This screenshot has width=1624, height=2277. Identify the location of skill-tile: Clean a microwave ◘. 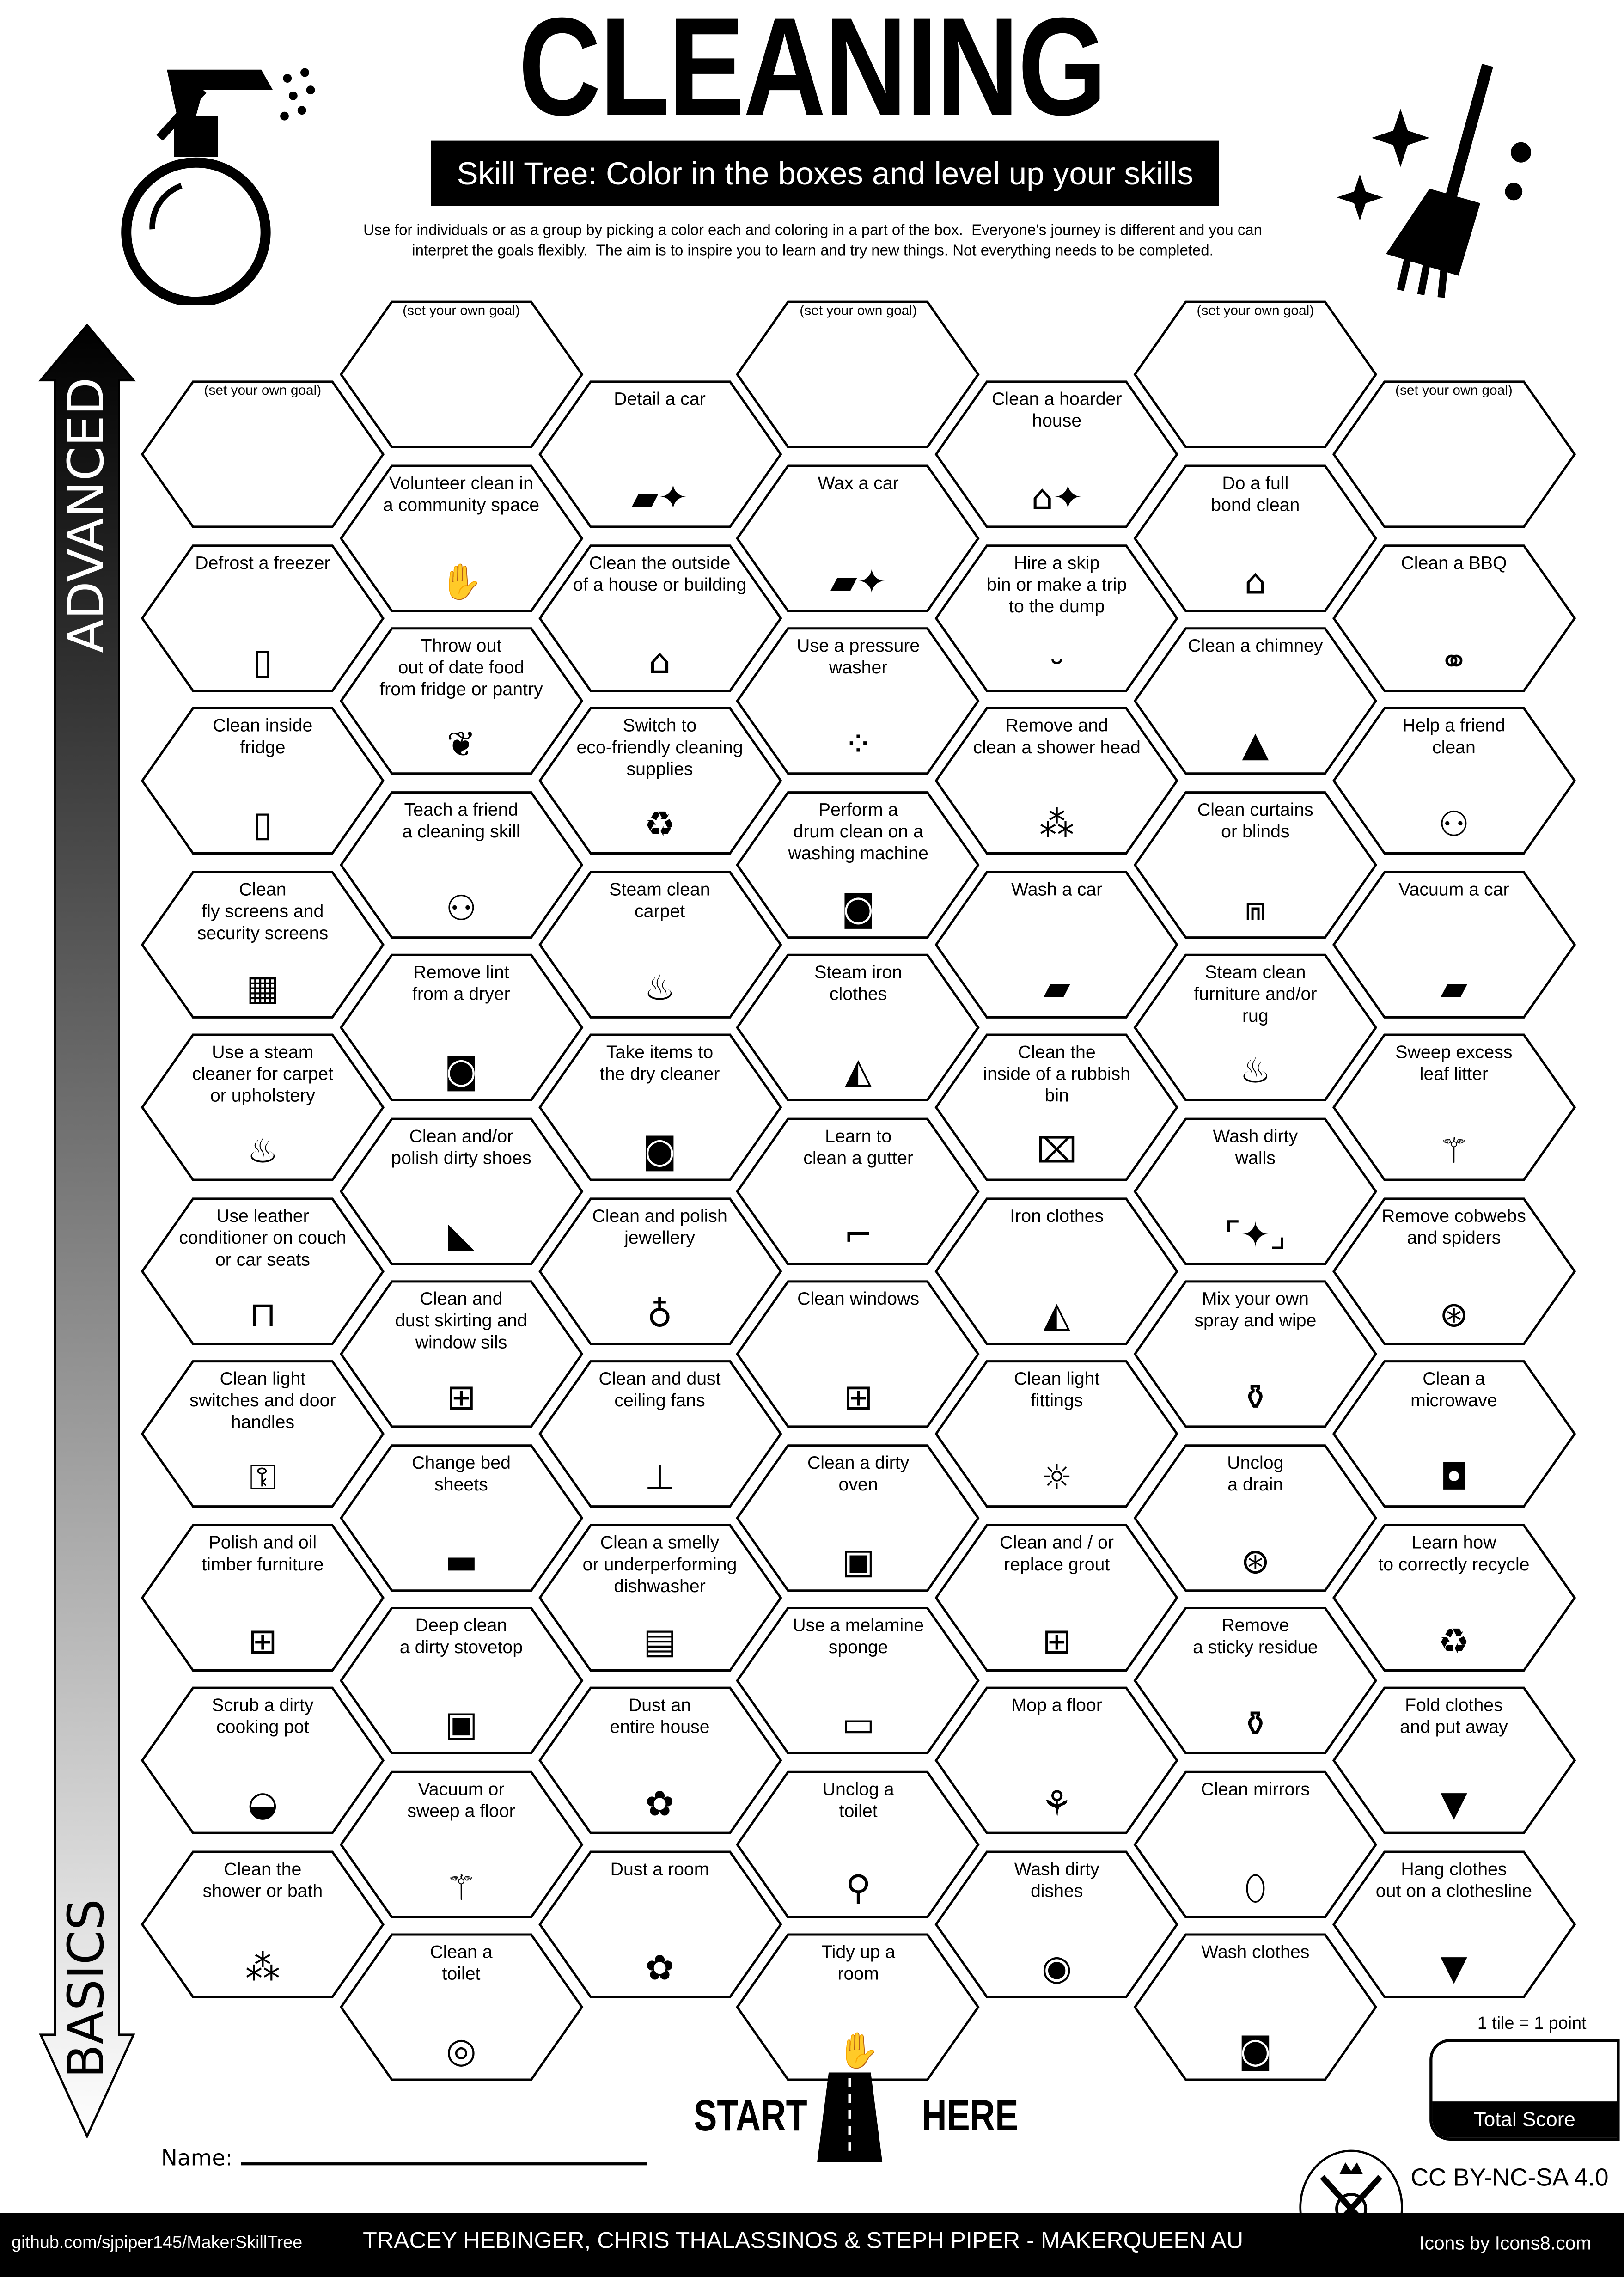
(1454, 1434).